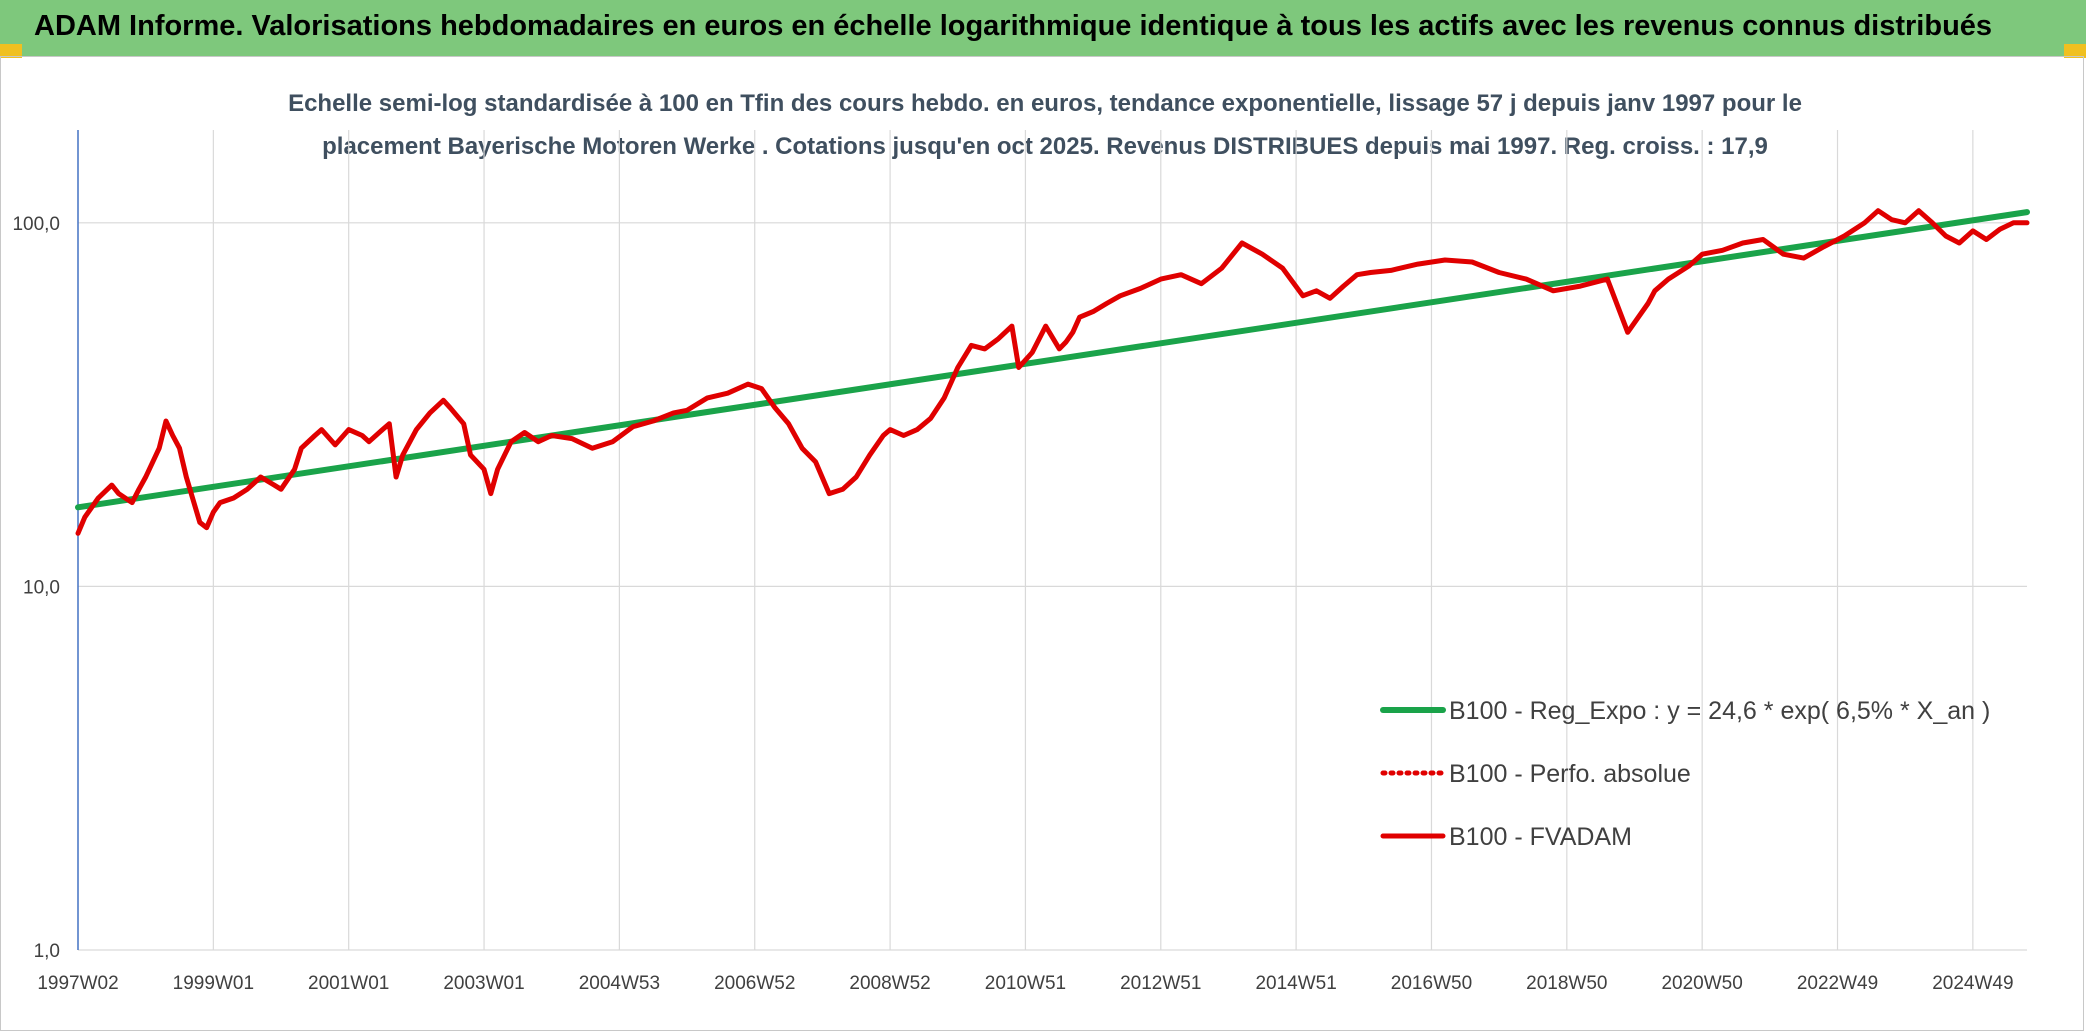 The image size is (2086, 1033). Describe the element at coordinates (77, 983) in the screenshot. I see `x-tick-label: 1997W02` at that location.